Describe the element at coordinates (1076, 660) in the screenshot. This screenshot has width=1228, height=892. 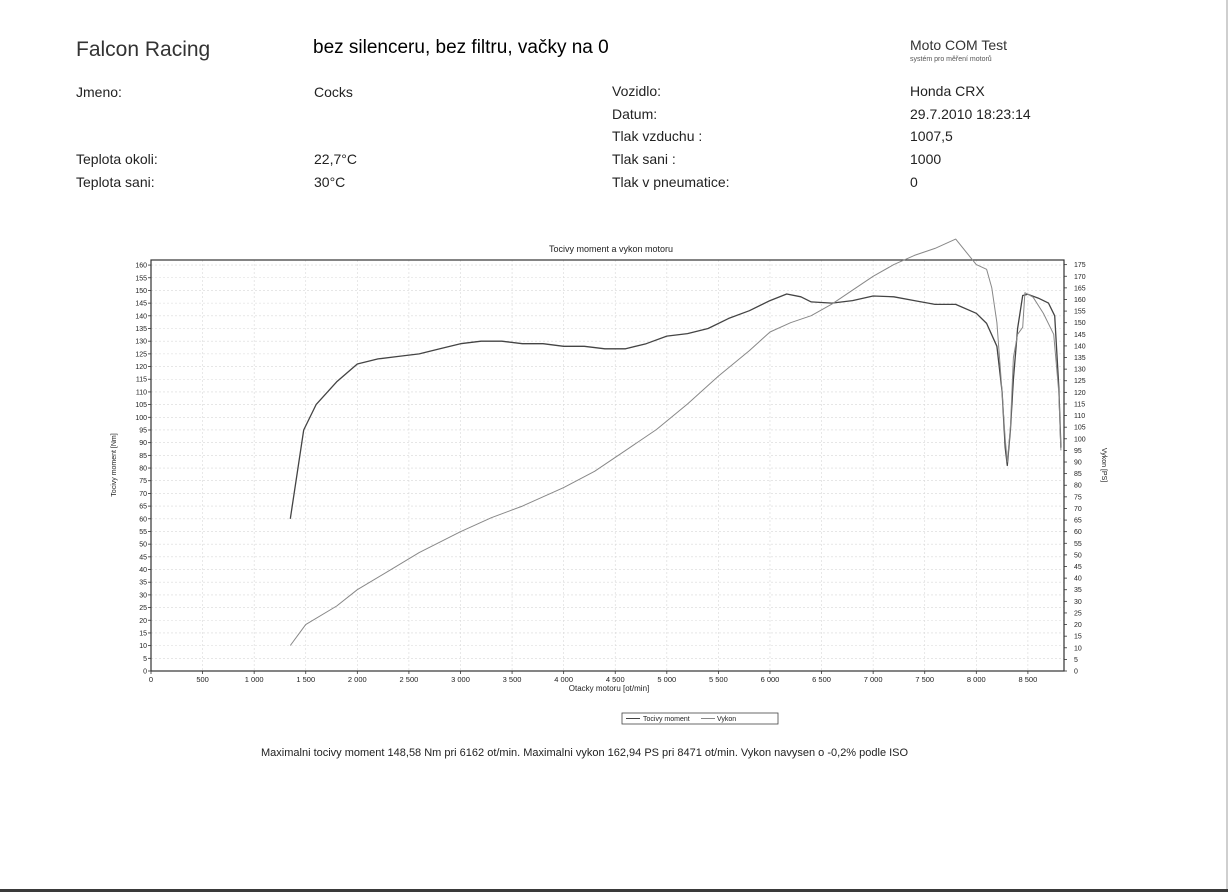
I see `y2-tick-label-1: 5` at that location.